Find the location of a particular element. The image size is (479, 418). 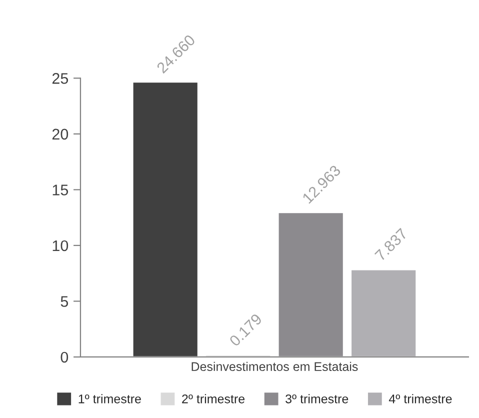

x-tick-label: Desinvestimentos em Estatais is located at coordinates (275, 367).